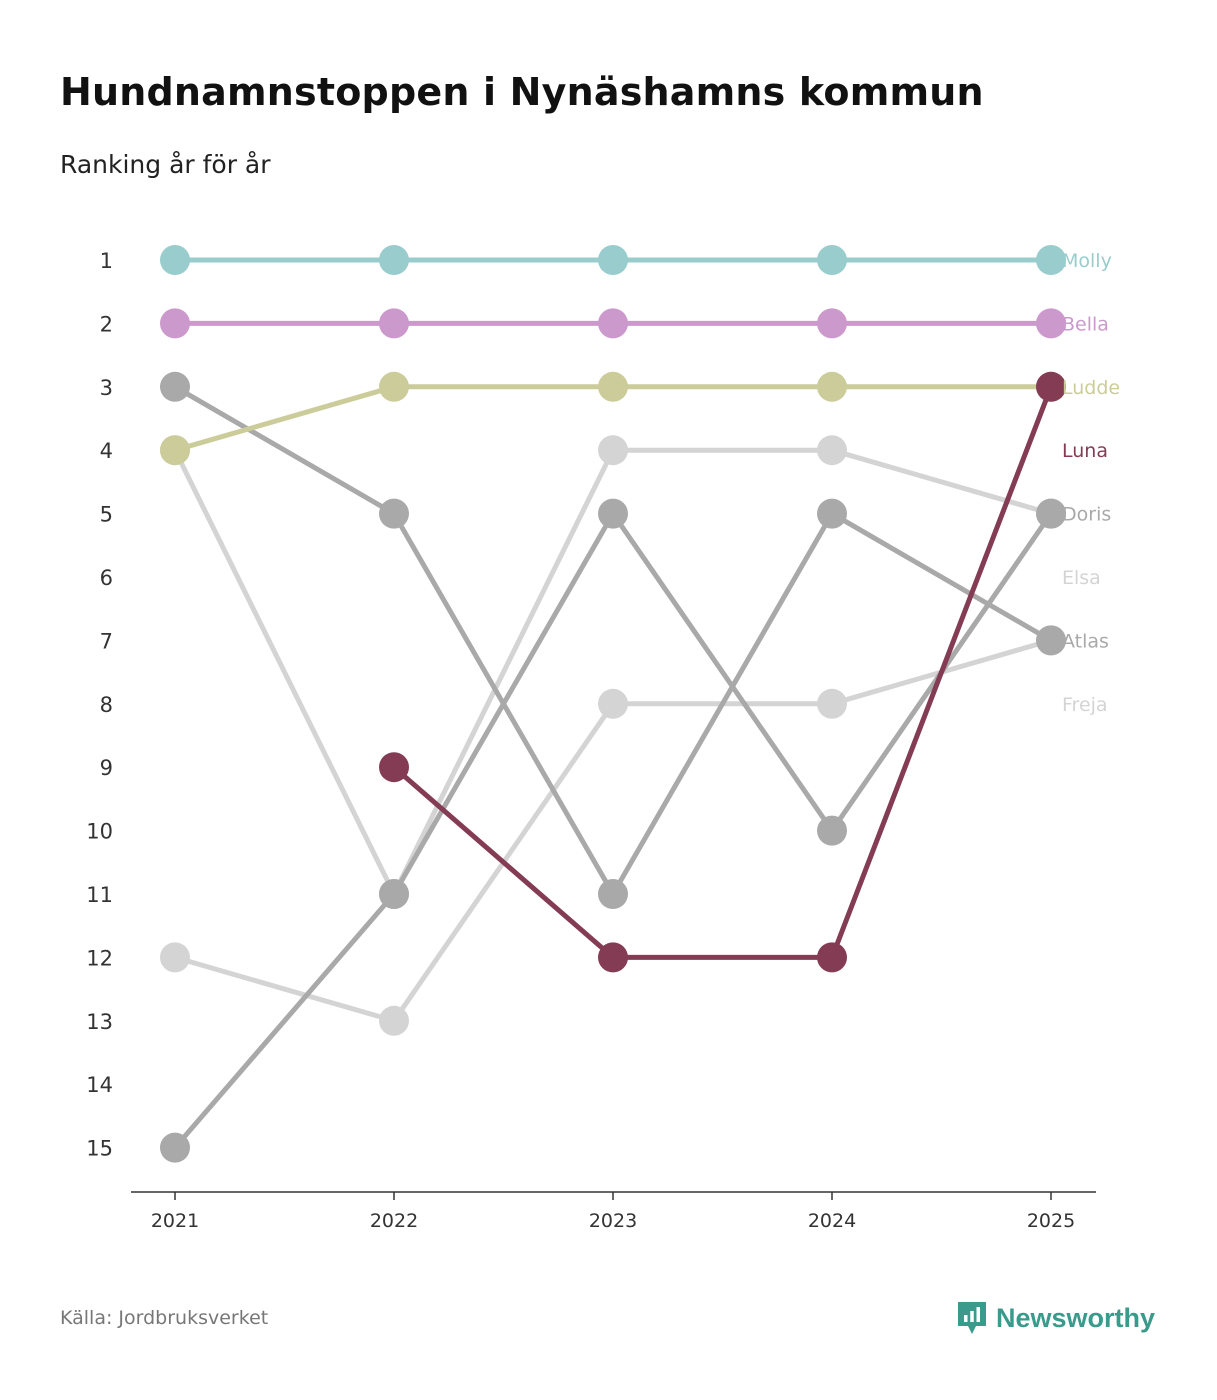 Image resolution: width=1217 pixels, height=1400 pixels. Describe the element at coordinates (106, 451) in the screenshot. I see `y-tick-label: 4` at that location.